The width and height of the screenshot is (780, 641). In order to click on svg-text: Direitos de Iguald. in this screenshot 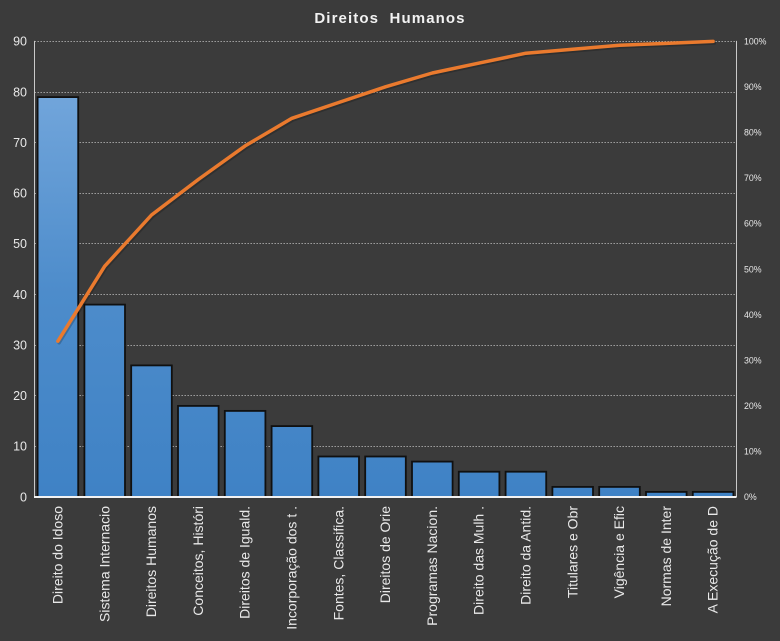, I will do `click(245, 562)`.